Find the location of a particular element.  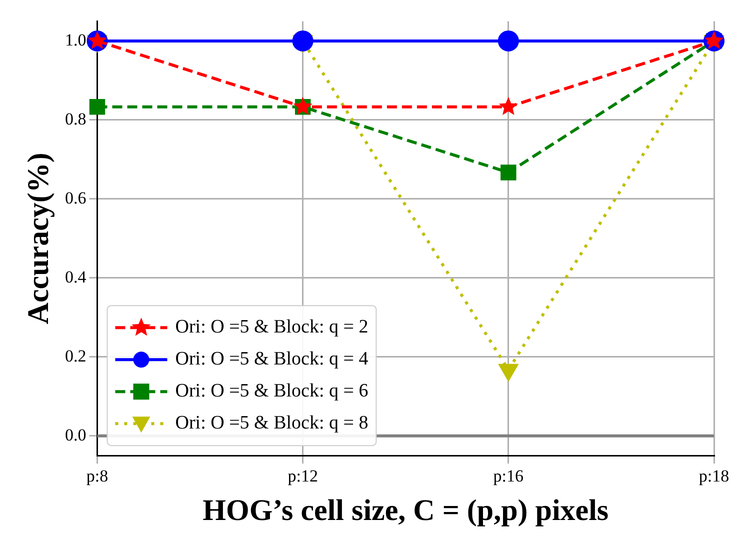

x-tick-label: p:12 is located at coordinates (303, 476).